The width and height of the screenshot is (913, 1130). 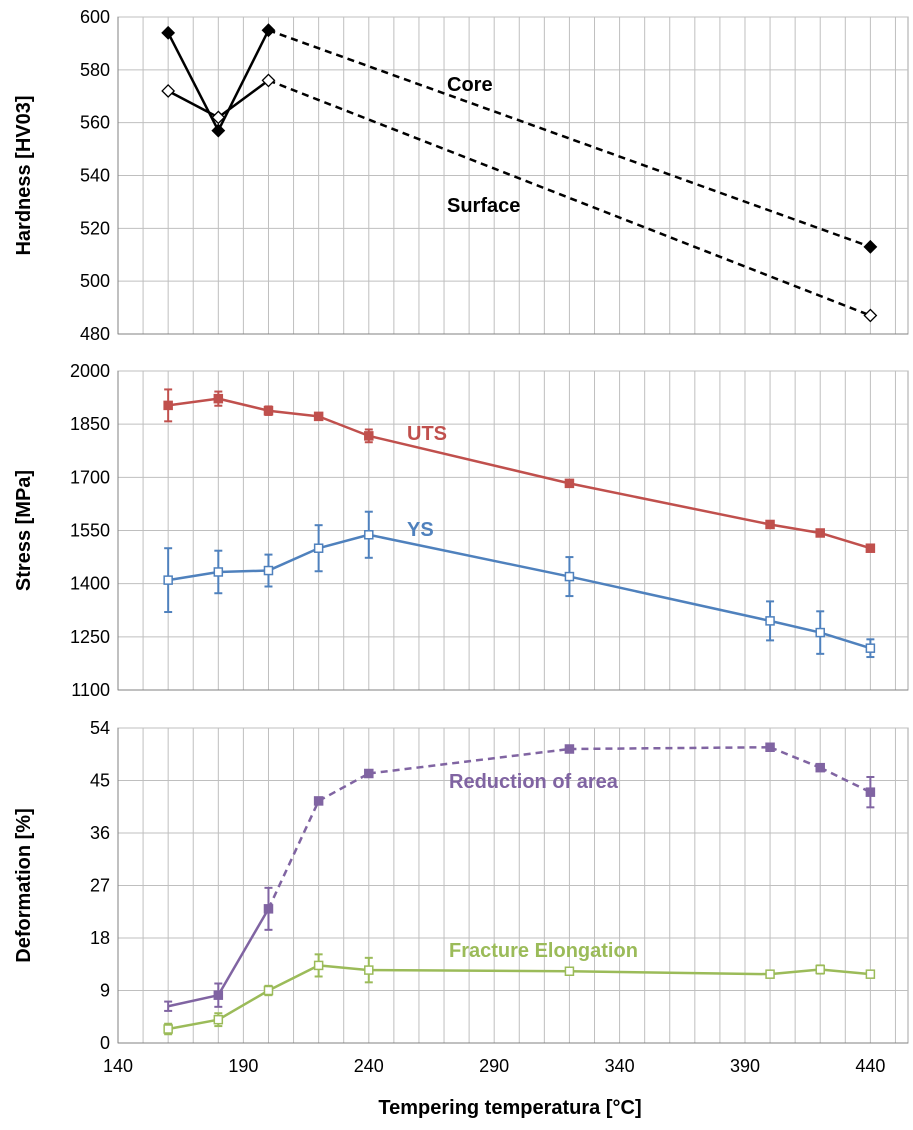 What do you see at coordinates (620, 1066) in the screenshot?
I see `x-tick-label: 340` at bounding box center [620, 1066].